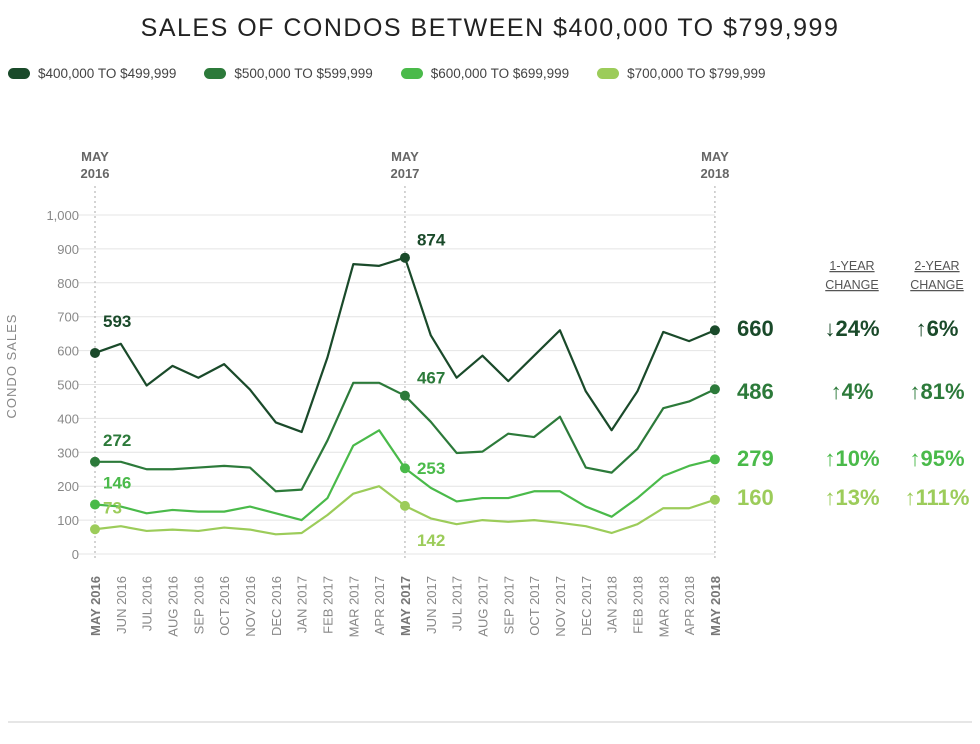 The image size is (980, 744). I want to click on y-tick-label: 200, so click(68, 486).